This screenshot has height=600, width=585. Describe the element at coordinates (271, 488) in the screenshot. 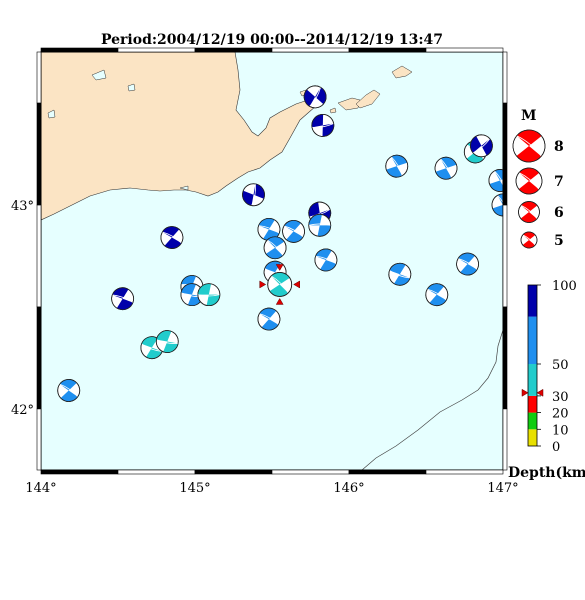

I see `longitude-ticks: 144° 145° 146° 147°` at that location.